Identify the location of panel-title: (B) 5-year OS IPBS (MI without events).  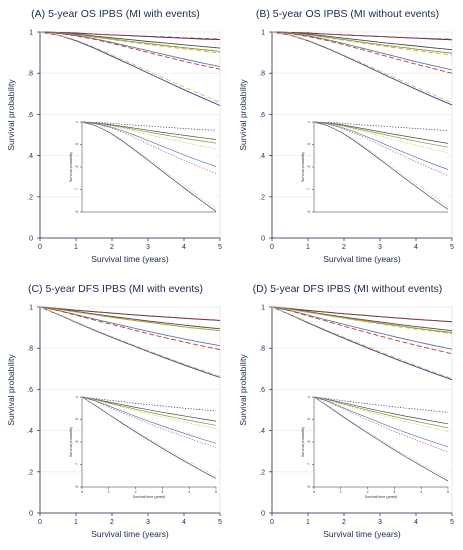
(347, 14).